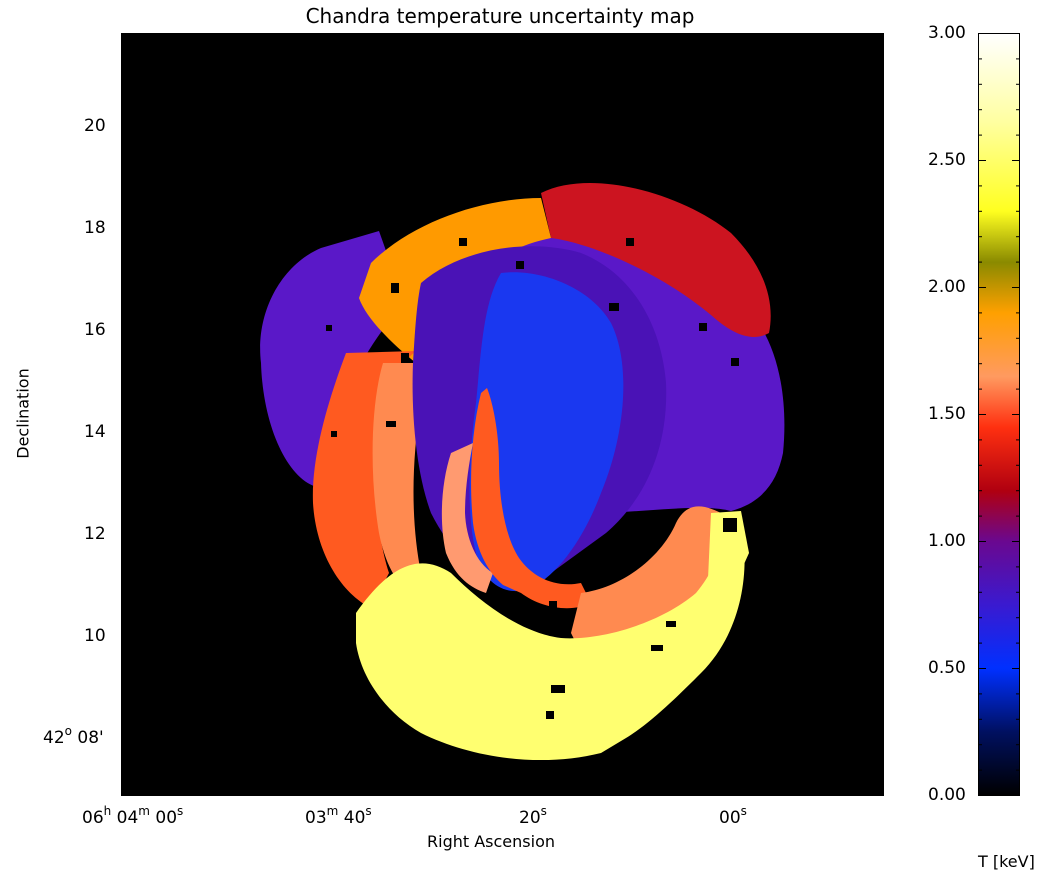 The height and width of the screenshot is (878, 1037). I want to click on y-tick-label: 18, so click(95, 228).